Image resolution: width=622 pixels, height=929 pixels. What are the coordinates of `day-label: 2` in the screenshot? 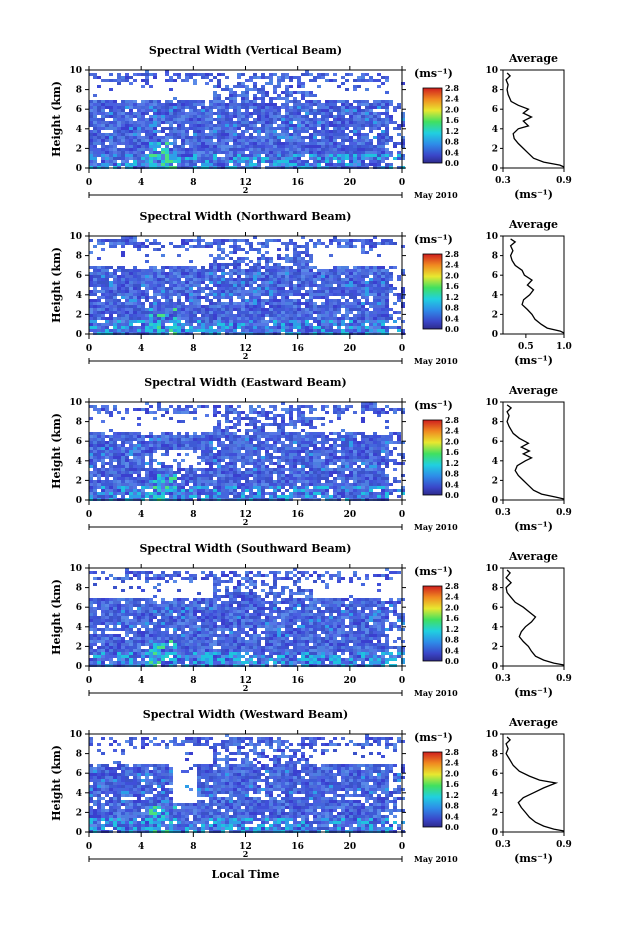 It's located at (246, 356).